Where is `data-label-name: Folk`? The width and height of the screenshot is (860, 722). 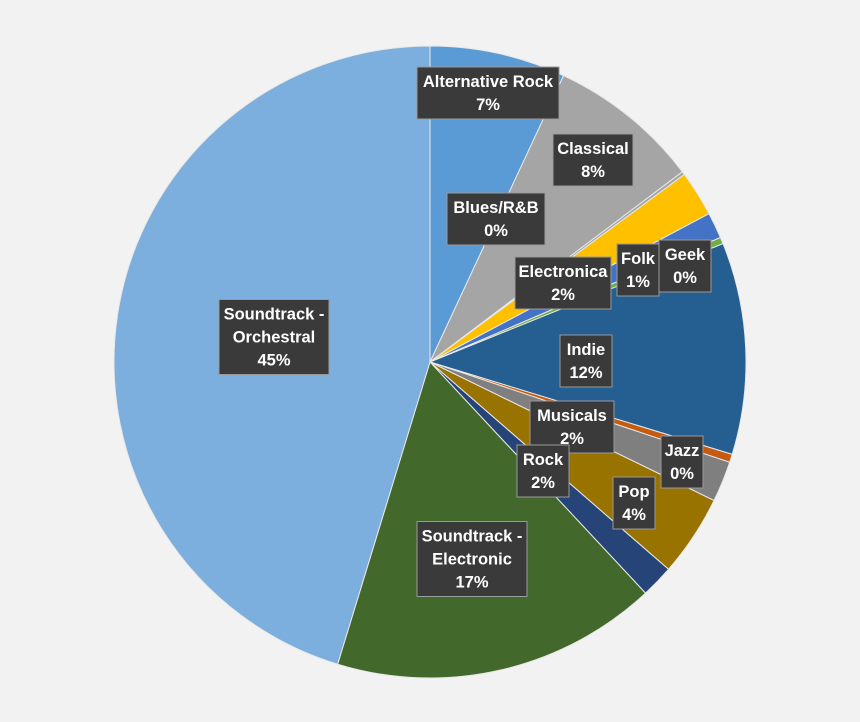 data-label-name: Folk is located at coordinates (638, 259).